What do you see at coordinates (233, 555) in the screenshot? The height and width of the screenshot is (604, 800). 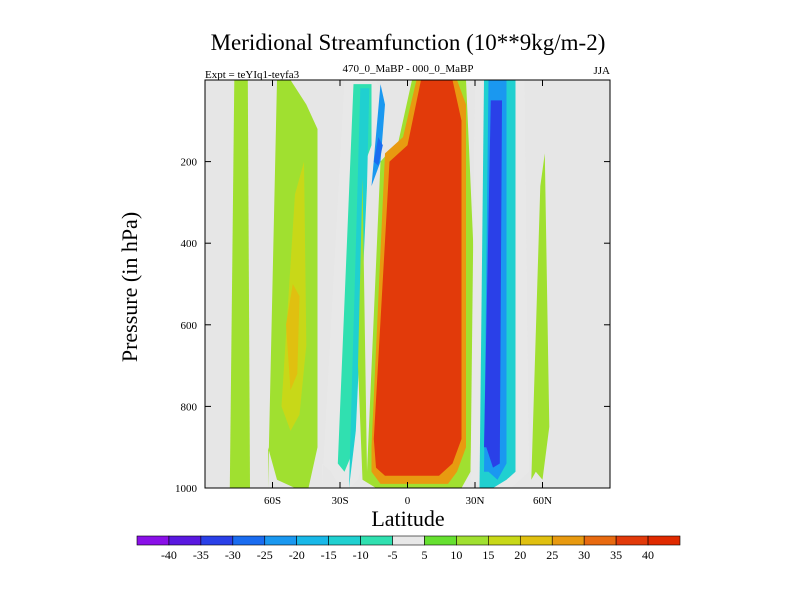 I see `colorbar-label: -30` at bounding box center [233, 555].